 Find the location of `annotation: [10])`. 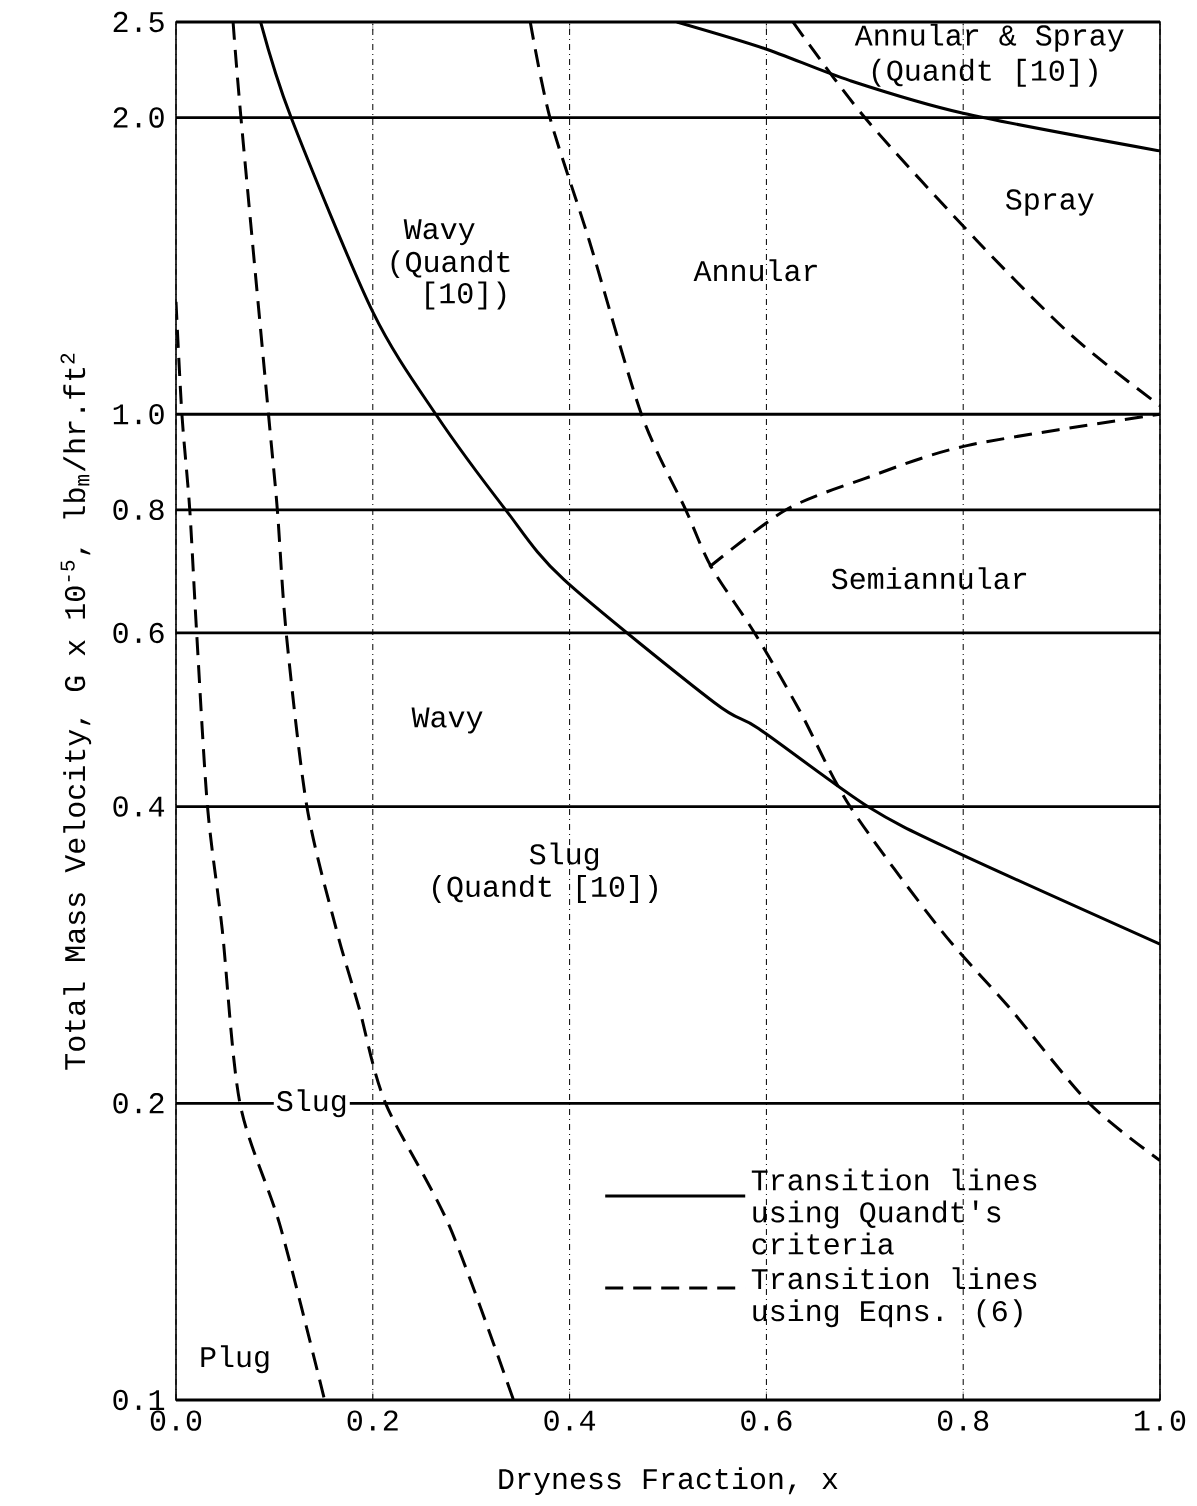

annotation: [10]) is located at coordinates (466, 295).